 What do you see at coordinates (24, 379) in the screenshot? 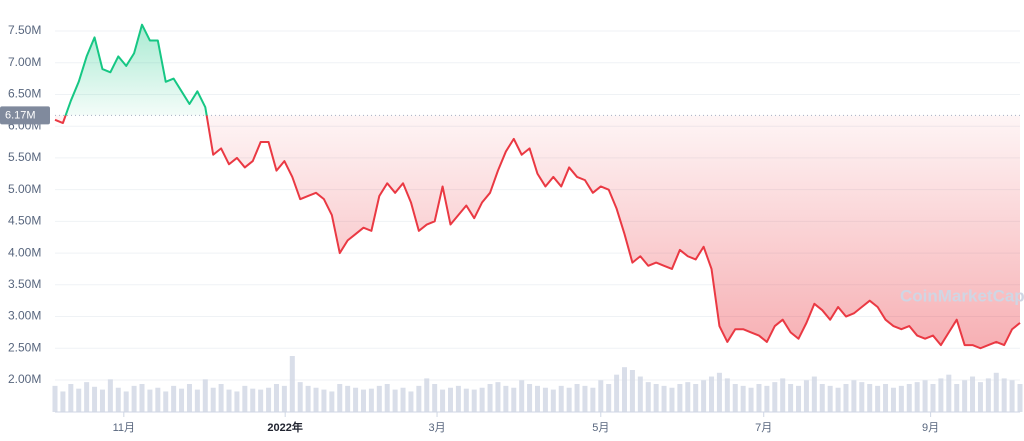
I see `y-tick-label: 2.00M` at bounding box center [24, 379].